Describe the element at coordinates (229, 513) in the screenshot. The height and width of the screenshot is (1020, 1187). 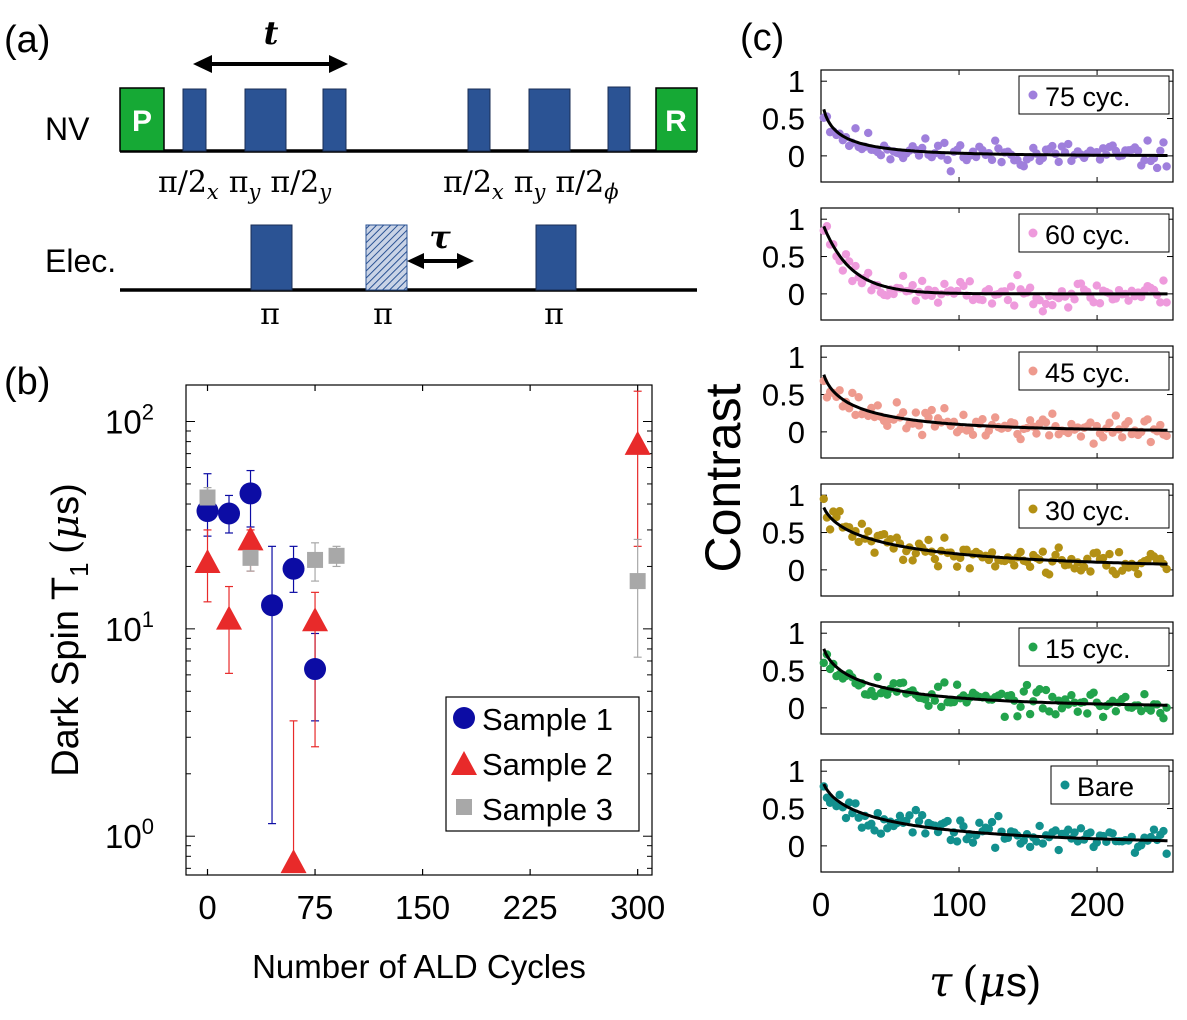
I see `sample-1-point` at that location.